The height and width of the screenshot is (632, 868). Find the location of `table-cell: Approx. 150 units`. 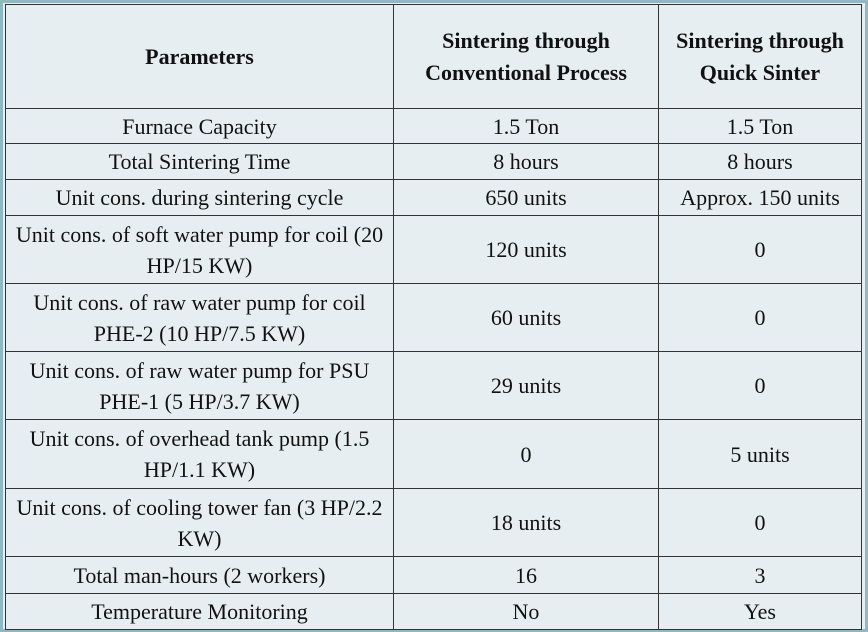

table-cell: Approx. 150 units is located at coordinates (760, 197).